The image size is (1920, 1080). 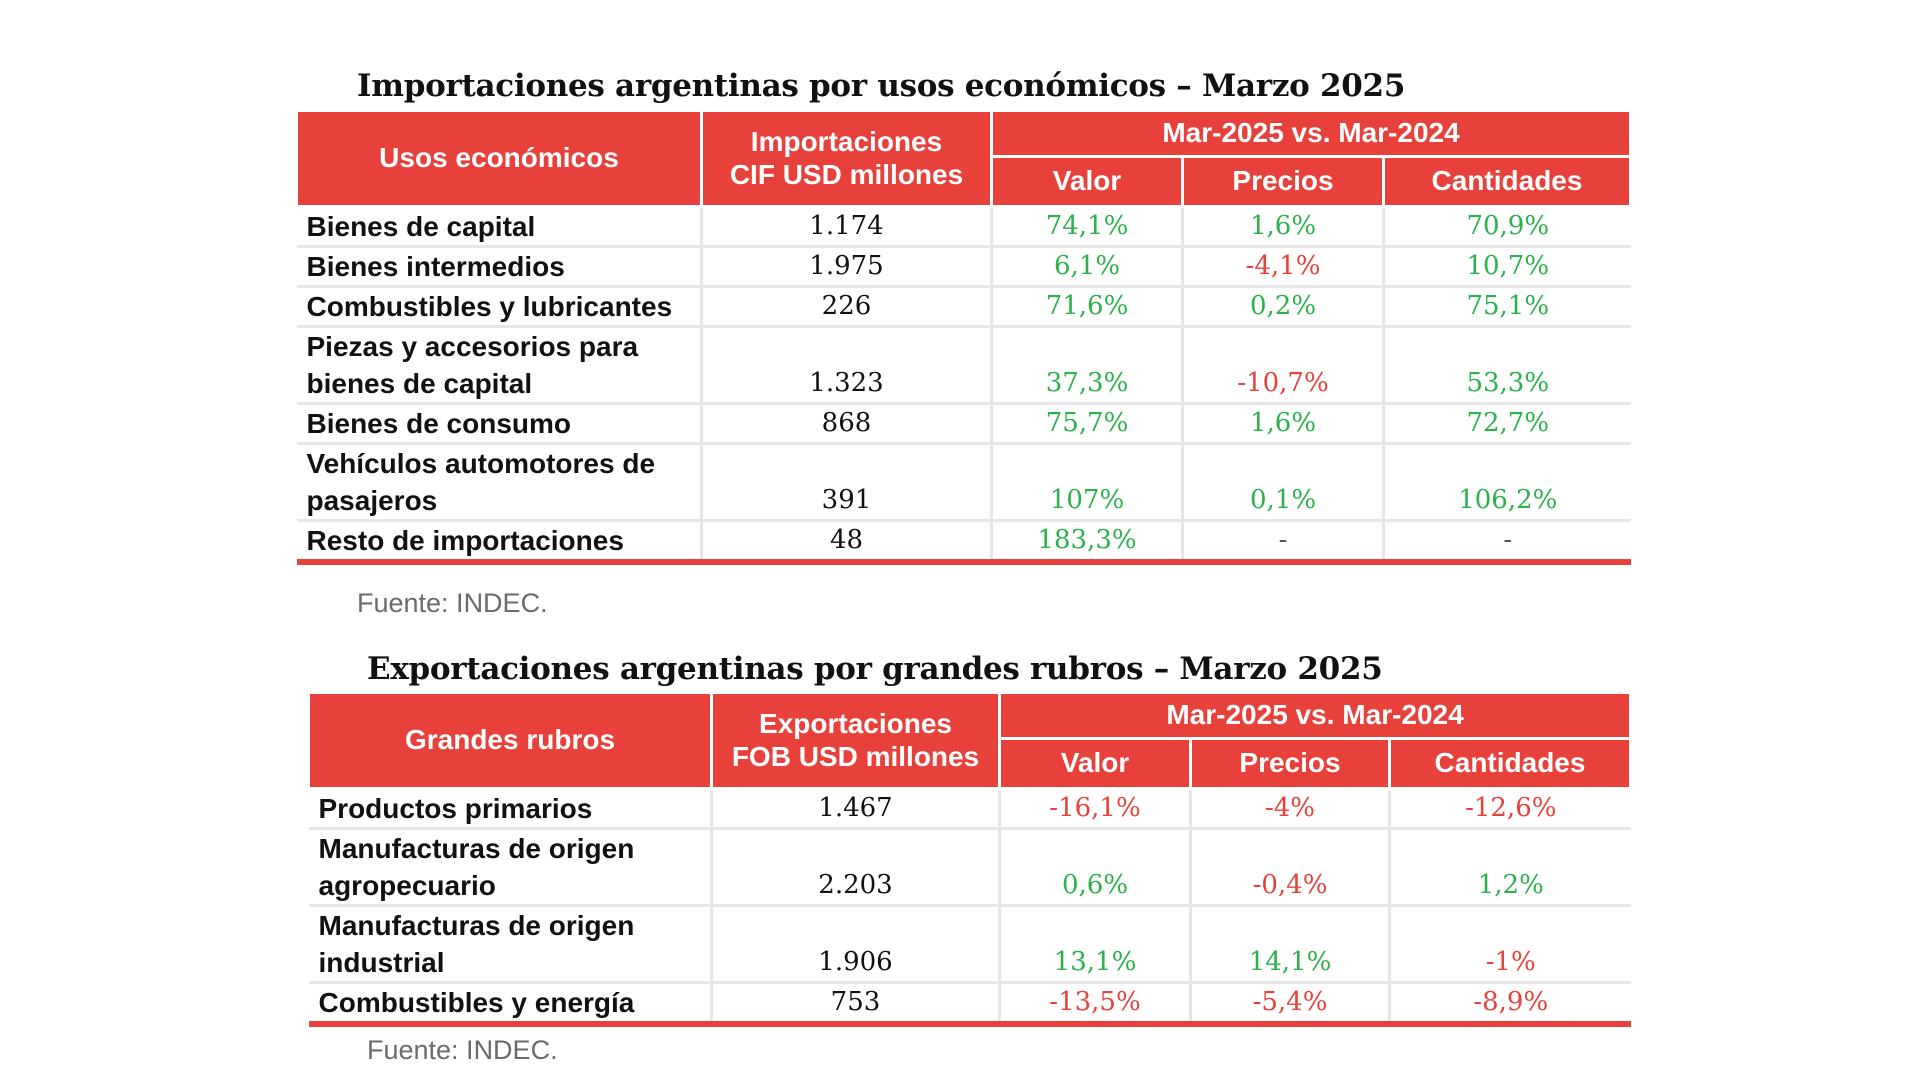 What do you see at coordinates (1283, 181) in the screenshot?
I see `imports-header-precios: Precios` at bounding box center [1283, 181].